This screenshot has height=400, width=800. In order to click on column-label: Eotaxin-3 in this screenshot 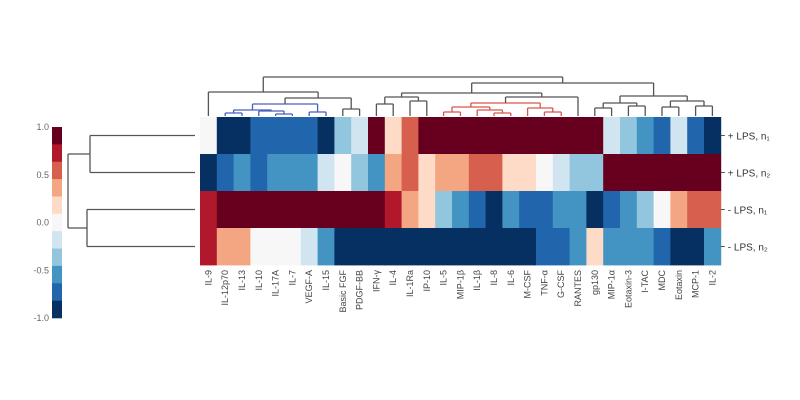, I will do `click(628, 289)`.